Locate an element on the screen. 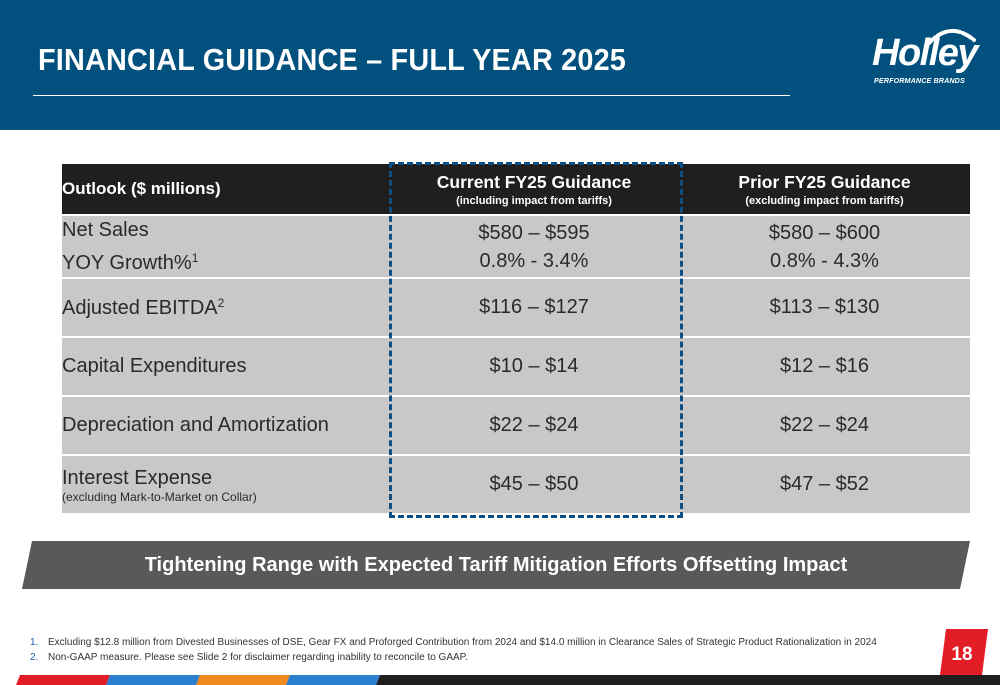 This screenshot has height=685, width=1000. table-row: Capital Expenditures $10 – $14 $12 – $16 is located at coordinates (516, 367).